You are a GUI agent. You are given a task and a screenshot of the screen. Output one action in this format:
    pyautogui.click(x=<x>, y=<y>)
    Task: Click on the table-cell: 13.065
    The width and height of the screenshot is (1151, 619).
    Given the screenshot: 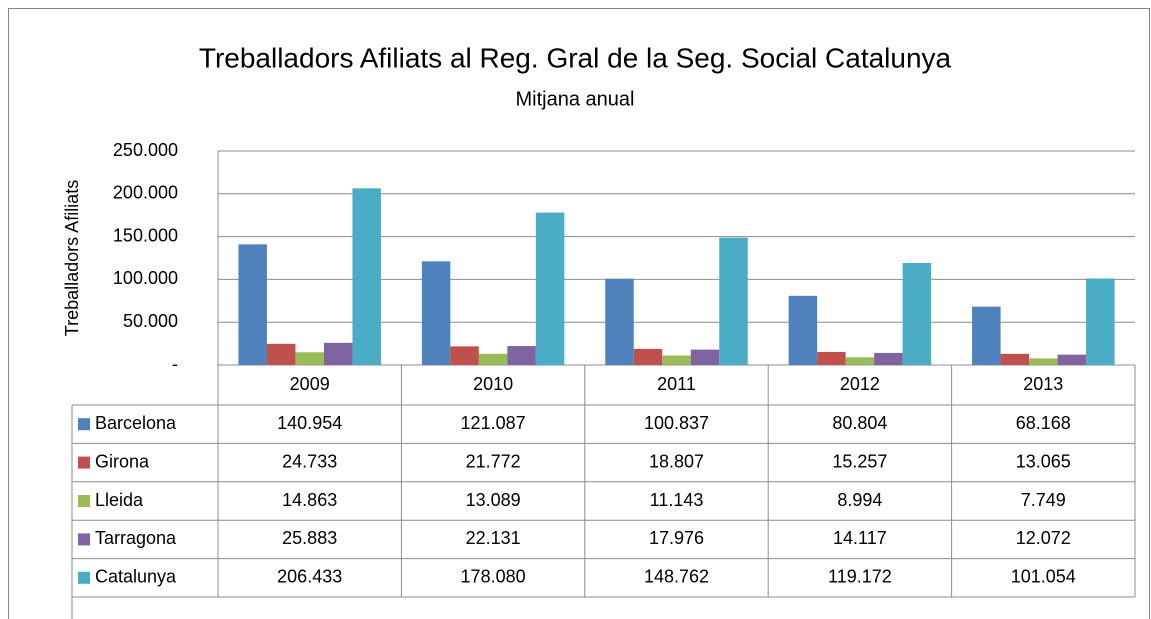 What is the action you would take?
    pyautogui.click(x=1043, y=461)
    